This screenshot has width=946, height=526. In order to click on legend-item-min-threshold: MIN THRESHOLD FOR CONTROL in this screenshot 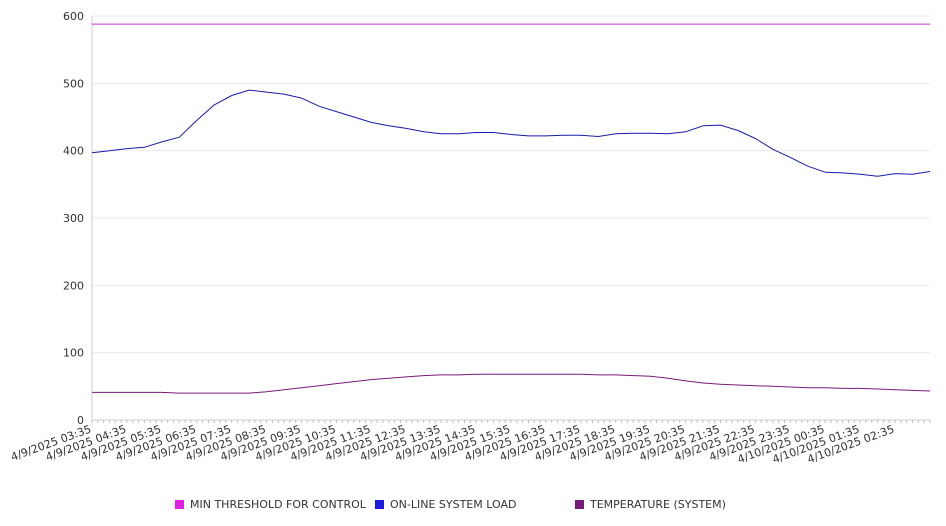, I will do `click(270, 504)`.